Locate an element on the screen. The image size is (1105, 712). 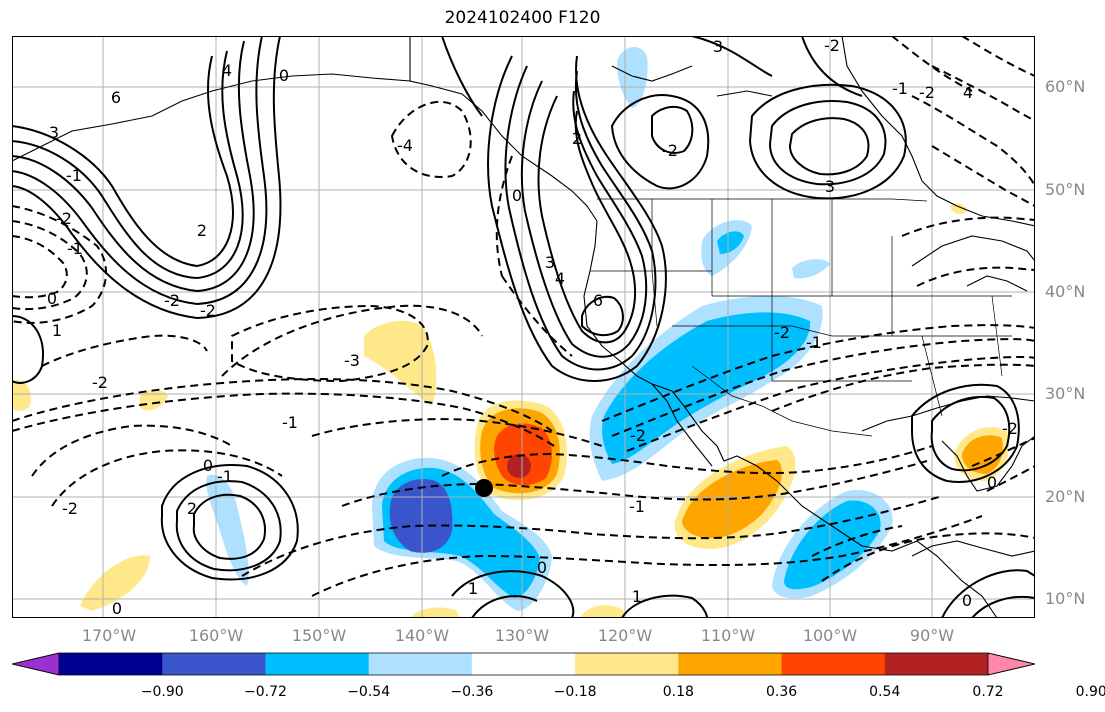
lat-label: 60°N is located at coordinates (1065, 86).